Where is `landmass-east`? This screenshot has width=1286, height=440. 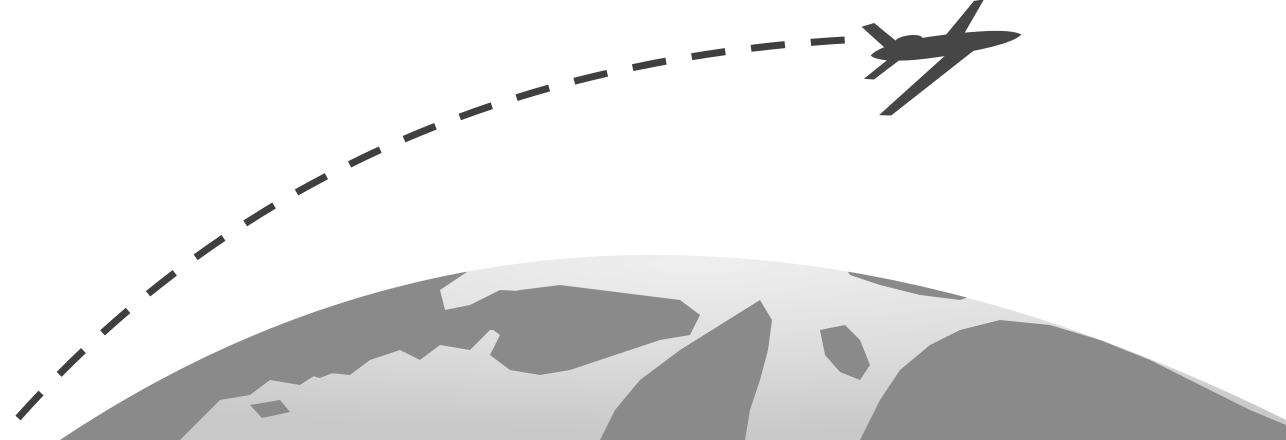 landmass-east is located at coordinates (1073, 380).